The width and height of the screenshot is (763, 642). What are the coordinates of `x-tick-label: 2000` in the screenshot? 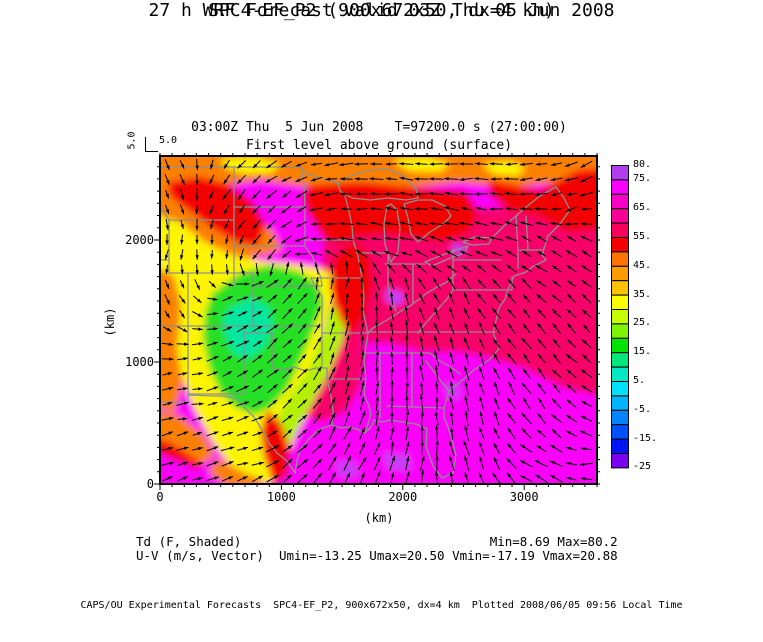 It's located at (403, 497).